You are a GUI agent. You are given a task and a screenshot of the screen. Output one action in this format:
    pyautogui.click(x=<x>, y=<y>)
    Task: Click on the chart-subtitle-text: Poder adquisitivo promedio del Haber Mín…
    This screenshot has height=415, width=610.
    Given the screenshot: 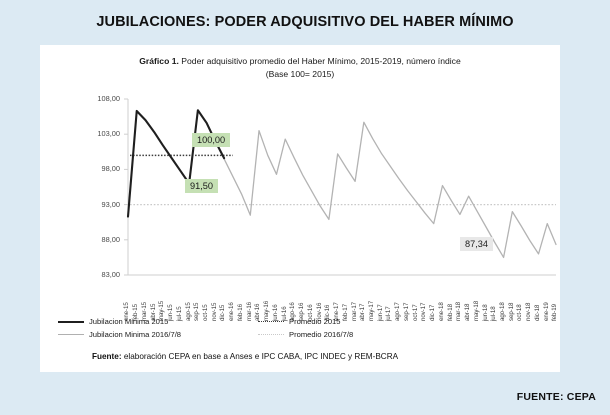 What is the action you would take?
    pyautogui.click(x=319, y=61)
    